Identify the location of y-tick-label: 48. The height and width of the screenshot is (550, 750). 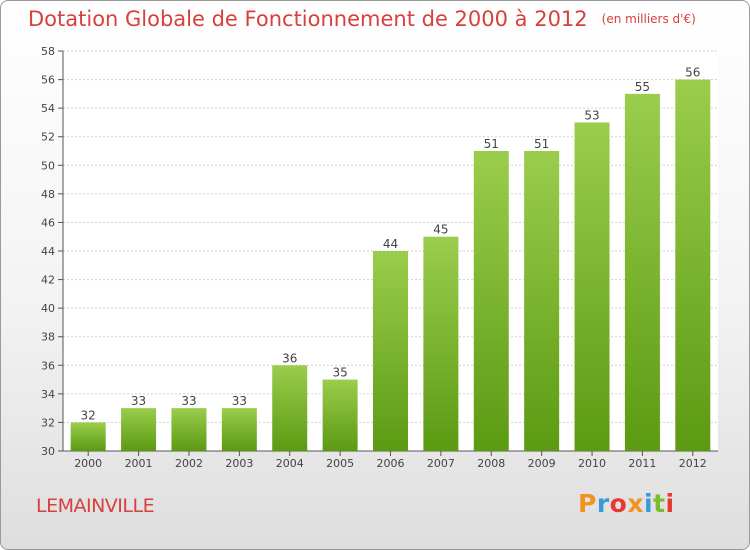
(48, 194).